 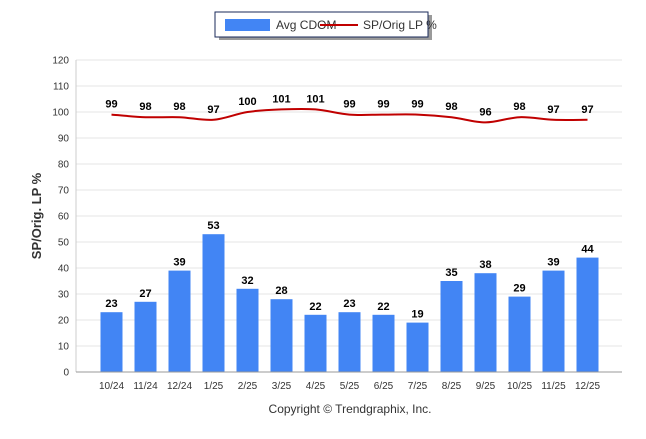 I want to click on legend-swatch-bars, so click(x=247, y=25).